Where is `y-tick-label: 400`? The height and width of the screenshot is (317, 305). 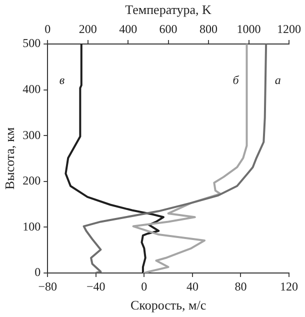 y-tick-label: 400 is located at coordinates (31, 89).